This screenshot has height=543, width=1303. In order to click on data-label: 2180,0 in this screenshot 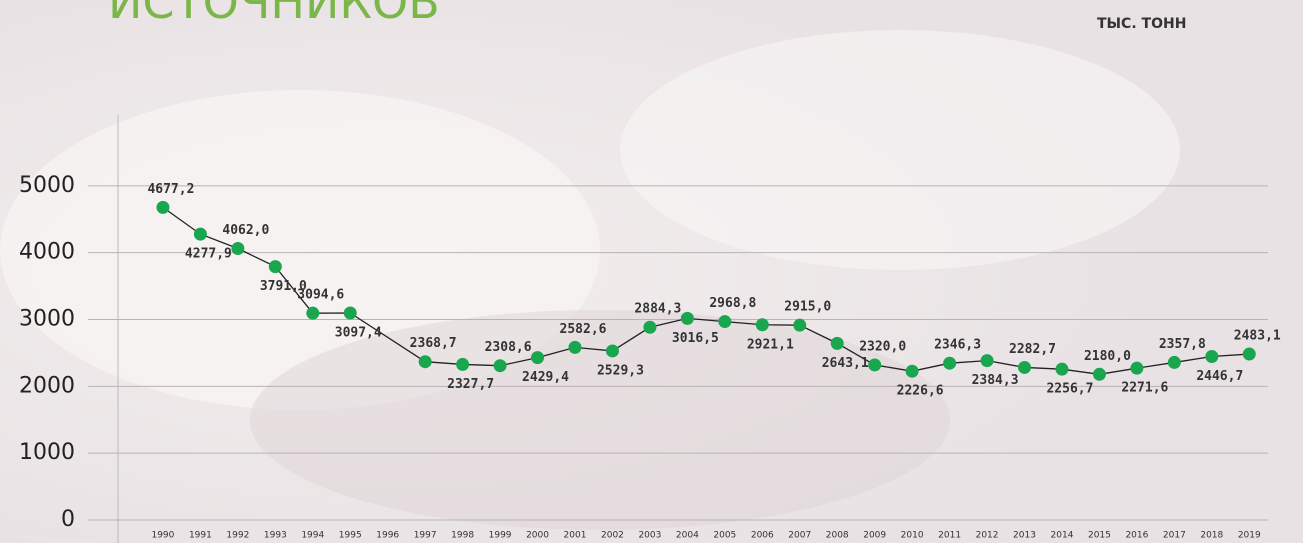, I will do `click(1107, 356)`.